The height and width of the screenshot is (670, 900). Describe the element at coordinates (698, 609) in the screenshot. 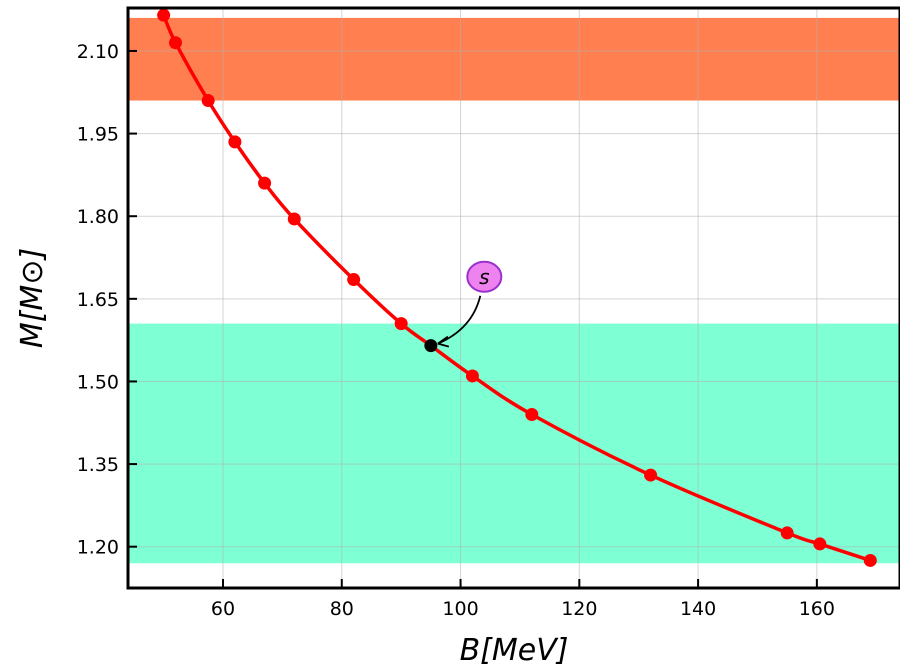

I see `x-tick-label: 140` at that location.